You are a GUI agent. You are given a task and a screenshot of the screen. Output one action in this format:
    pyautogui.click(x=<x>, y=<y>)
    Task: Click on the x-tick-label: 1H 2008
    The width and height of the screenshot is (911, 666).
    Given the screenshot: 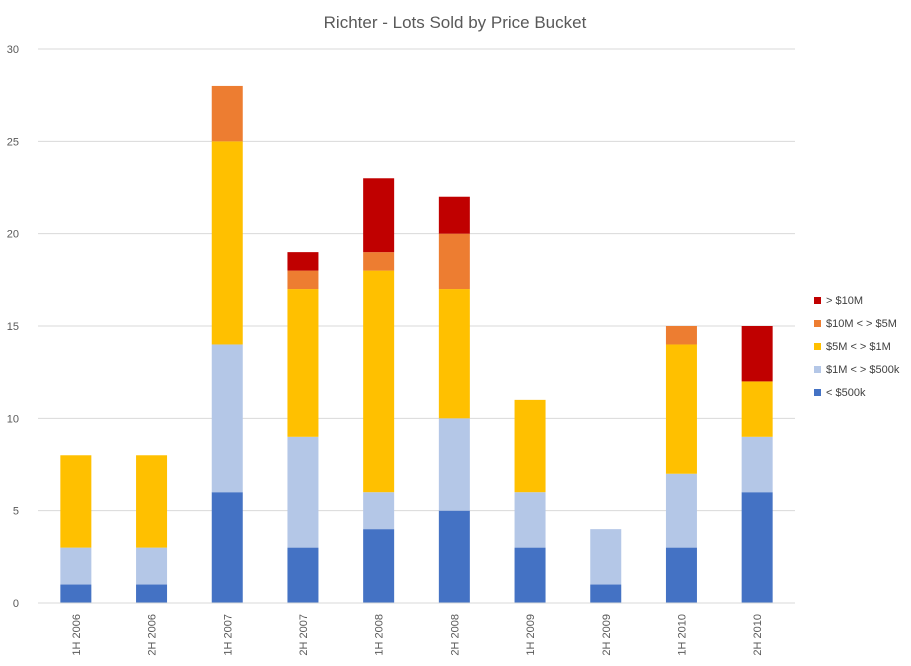 What is the action you would take?
    pyautogui.click(x=380, y=635)
    